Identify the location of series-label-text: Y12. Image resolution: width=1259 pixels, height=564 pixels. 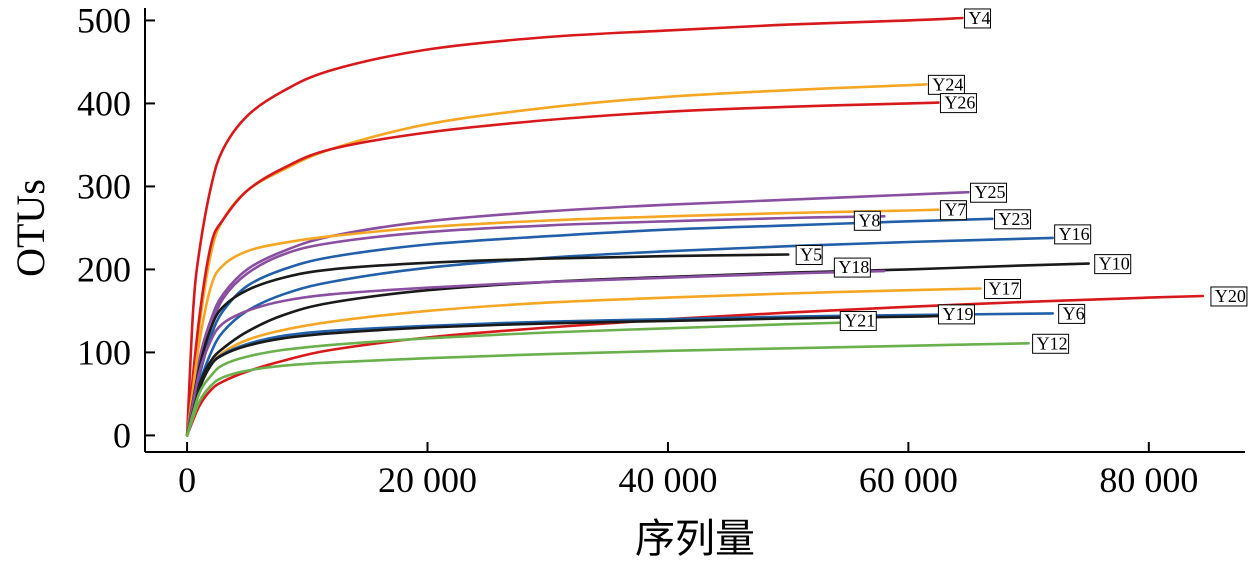
(1052, 343).